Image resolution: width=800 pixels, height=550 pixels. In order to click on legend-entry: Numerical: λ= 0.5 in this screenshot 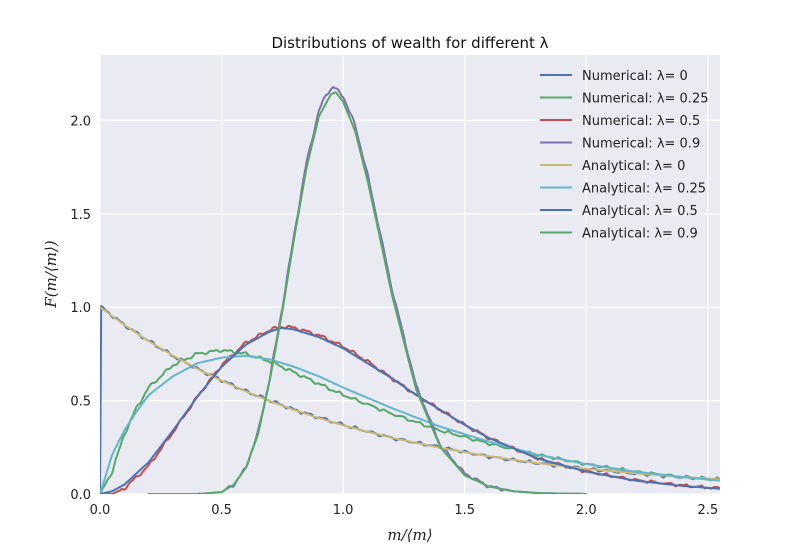, I will do `click(641, 121)`.